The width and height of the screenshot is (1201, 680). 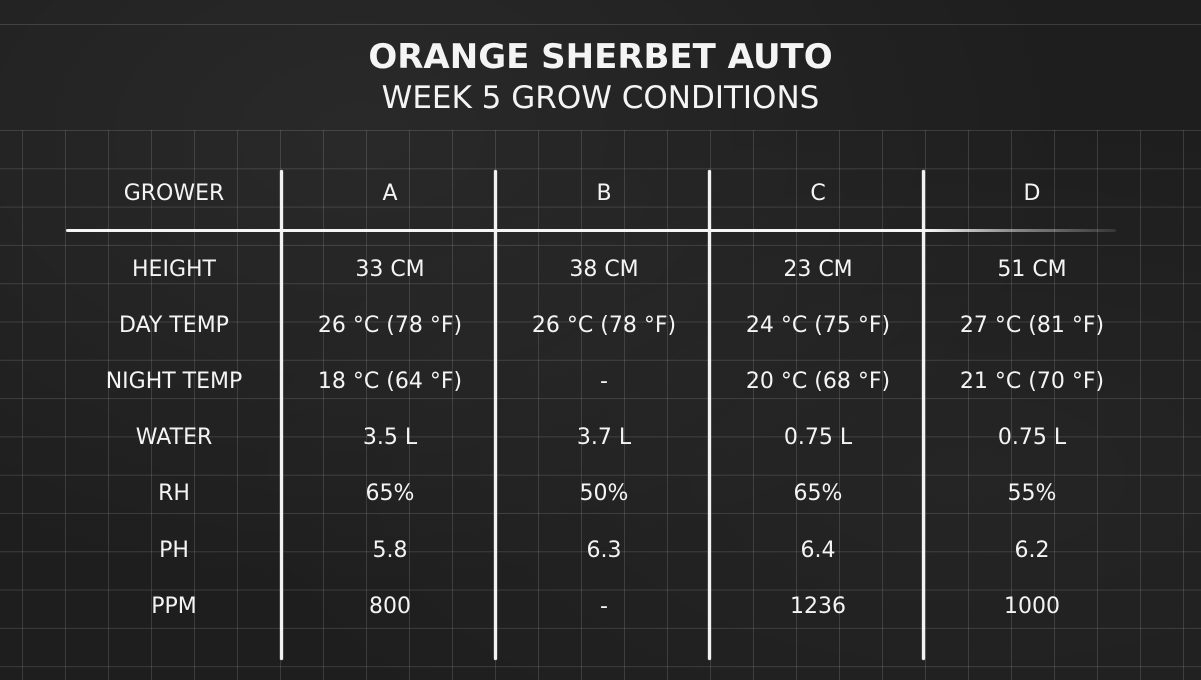 I want to click on table-cell: 33 CM, so click(x=390, y=269).